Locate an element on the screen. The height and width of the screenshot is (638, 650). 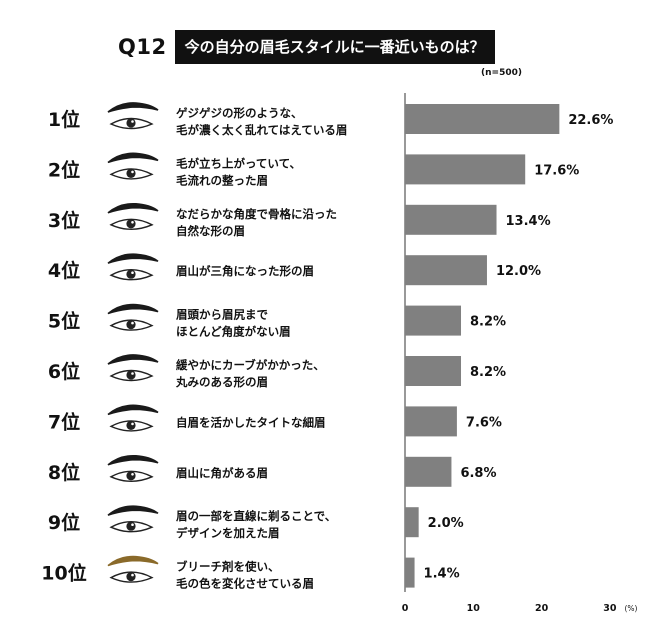
question-number: Q12 is located at coordinates (142, 47).